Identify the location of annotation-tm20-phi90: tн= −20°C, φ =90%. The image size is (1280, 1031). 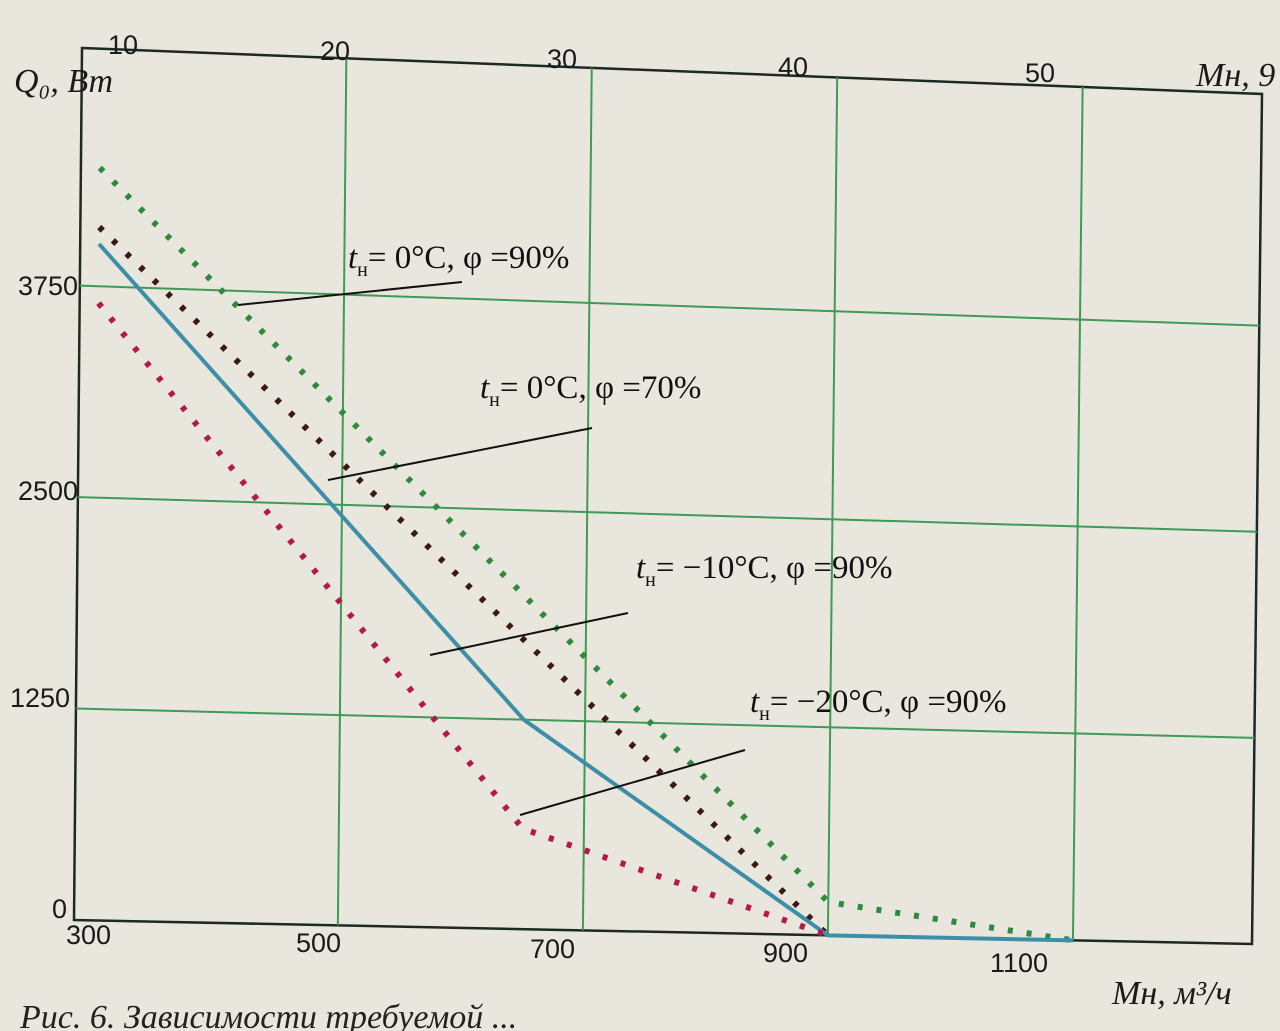
(878, 704).